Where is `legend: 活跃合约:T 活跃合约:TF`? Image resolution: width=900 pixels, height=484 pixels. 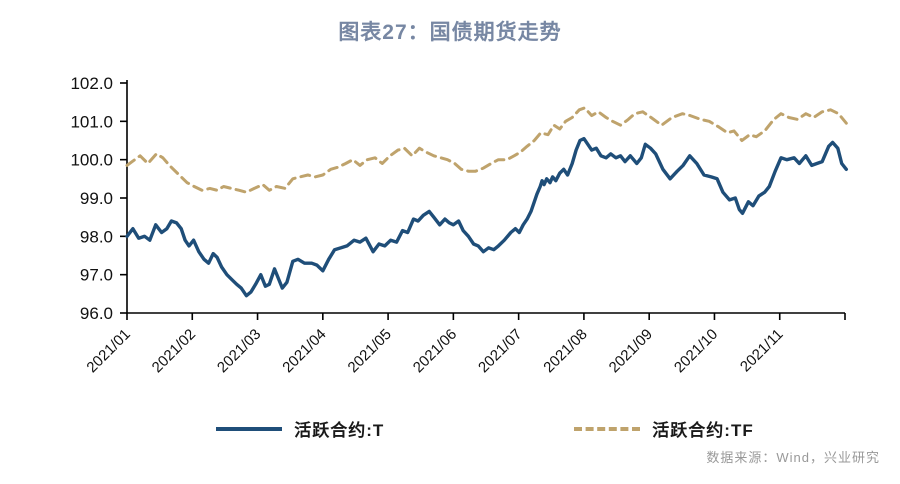
legend: 活跃合约:T 活跃合约:TF is located at coordinates (450, 428).